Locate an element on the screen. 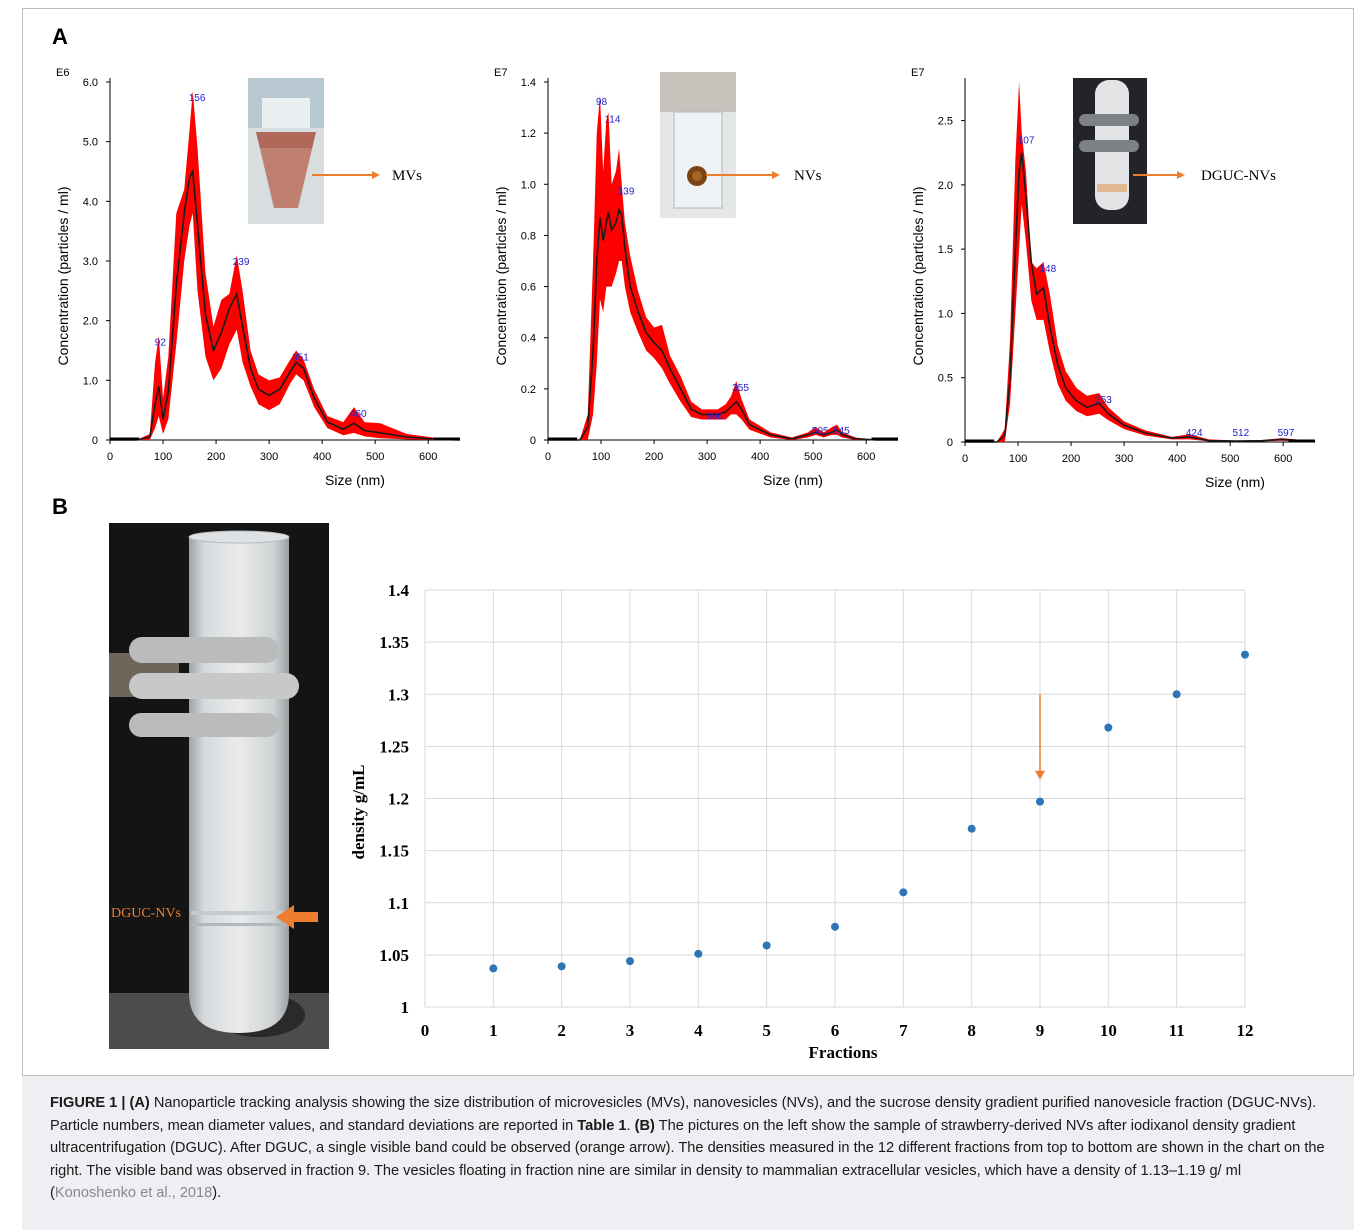 This screenshot has width=1355, height=1230. mean-line is located at coordinates (285, 304).